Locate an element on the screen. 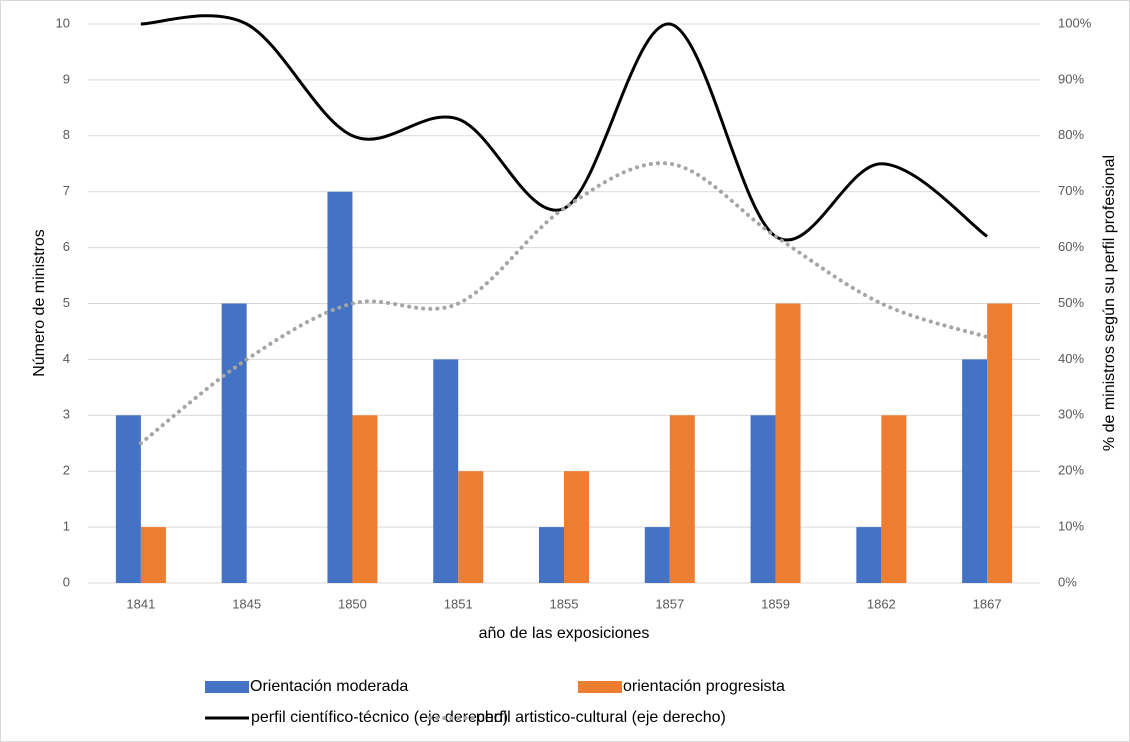 Image resolution: width=1130 pixels, height=742 pixels. y-tick-label: 2 is located at coordinates (66, 470).